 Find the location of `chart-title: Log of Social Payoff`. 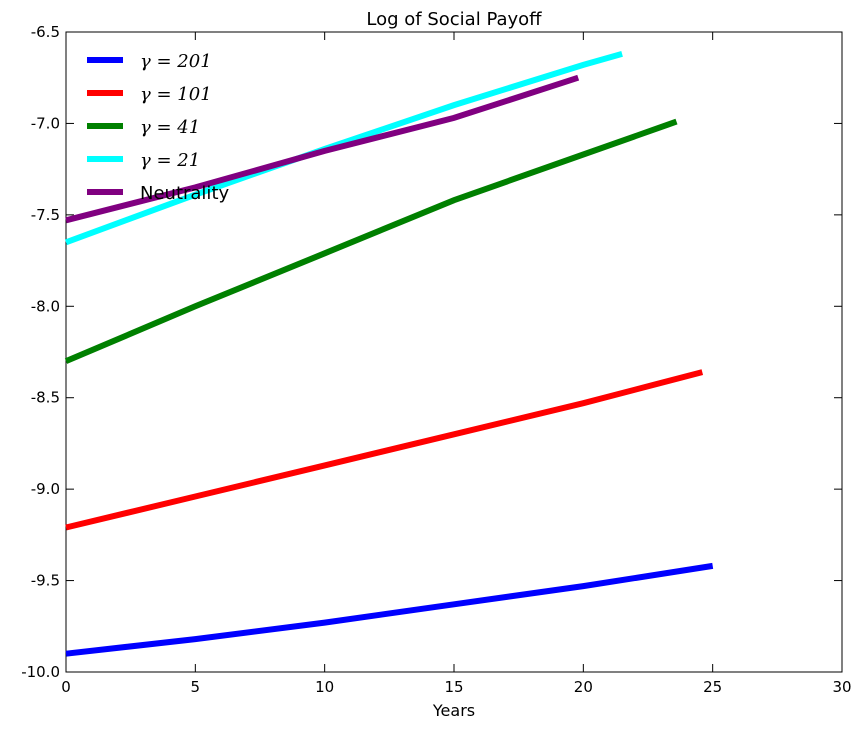

chart-title: Log of Social Payoff is located at coordinates (454, 19).